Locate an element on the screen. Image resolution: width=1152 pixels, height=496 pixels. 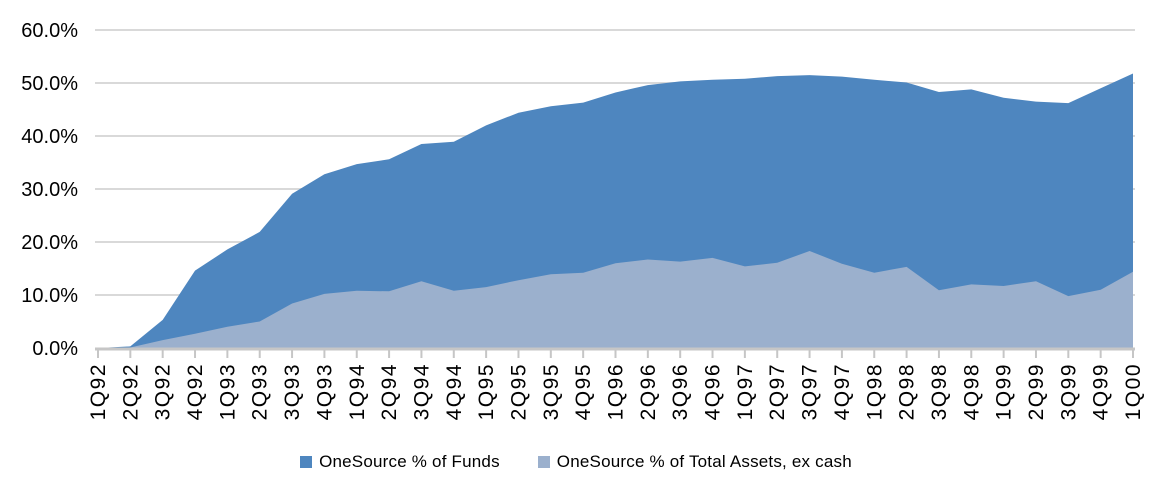
x-axis-label: 4Q98 is located at coordinates (971, 391).